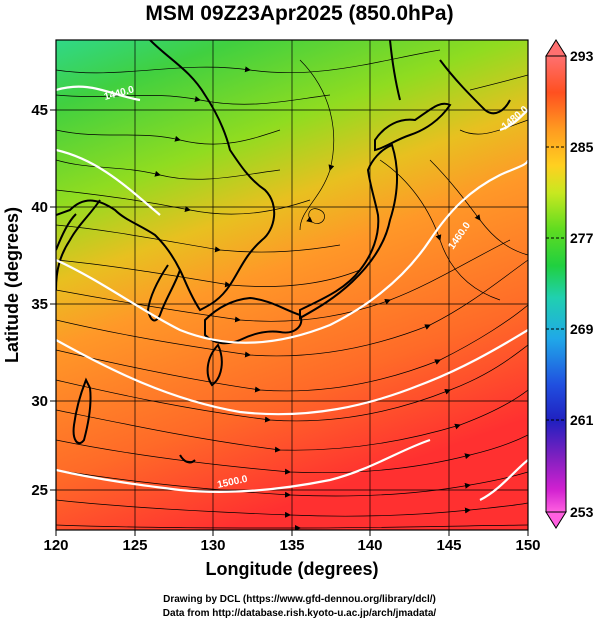 This screenshot has height=625, width=599. What do you see at coordinates (39, 490) in the screenshot?
I see `y-tick-label: 25` at bounding box center [39, 490].